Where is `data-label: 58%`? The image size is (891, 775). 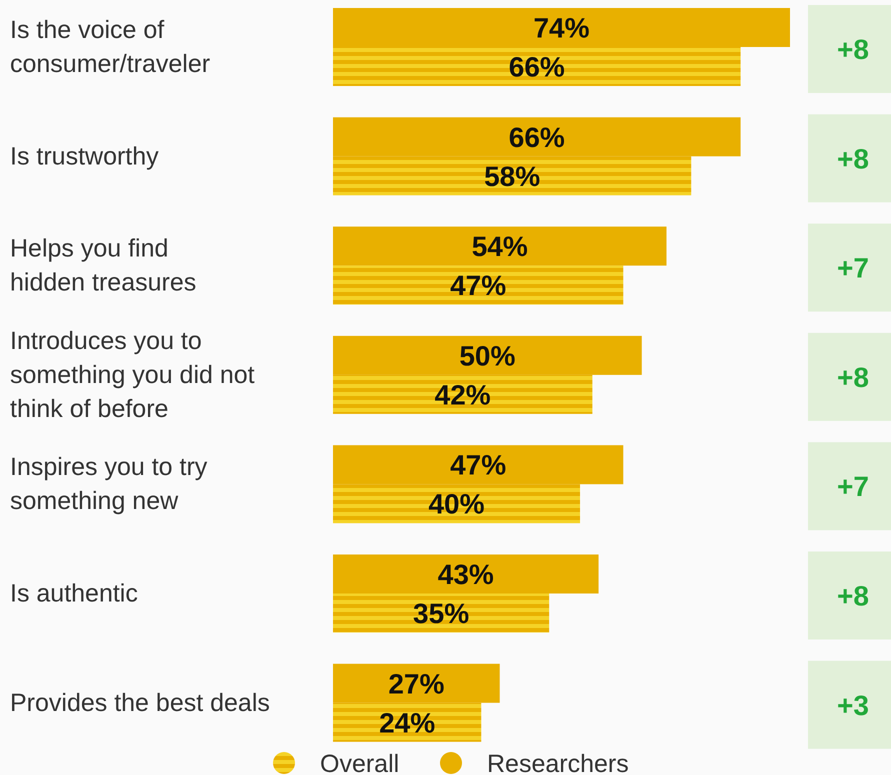 data-label: 58% is located at coordinates (512, 176).